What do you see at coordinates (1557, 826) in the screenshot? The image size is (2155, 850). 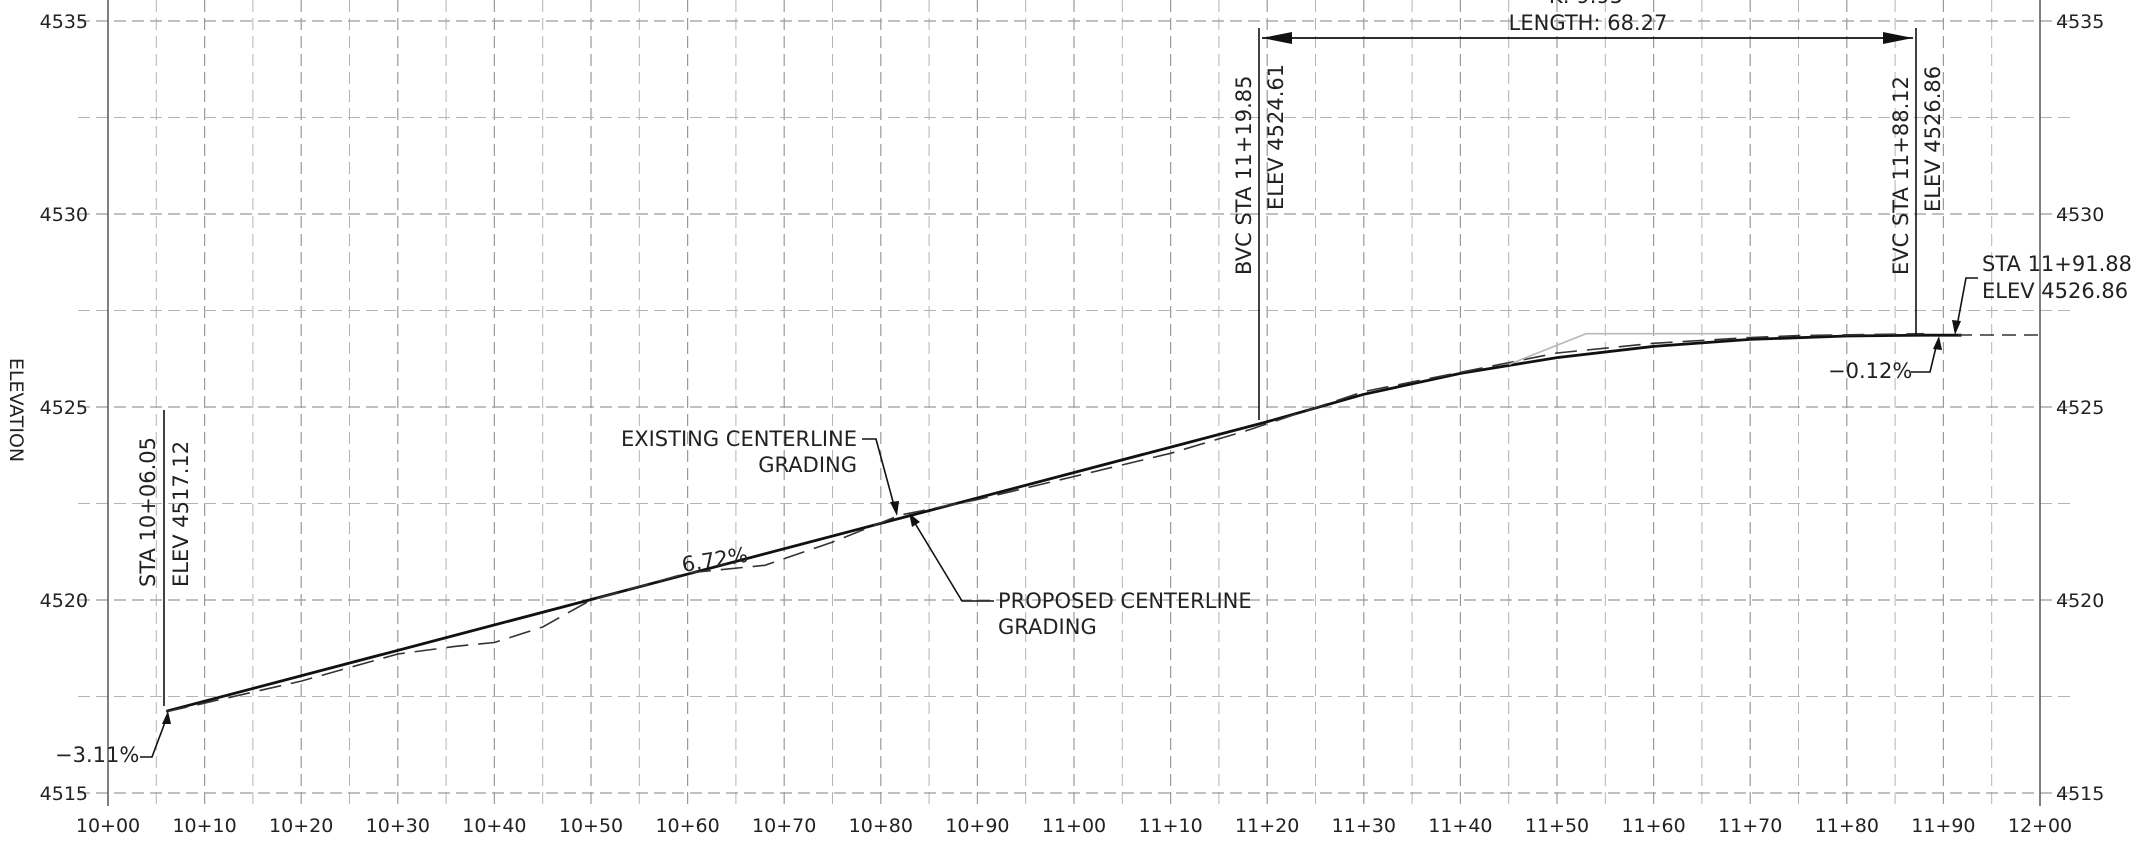 I see `station-tick-label: 11+50` at bounding box center [1557, 826].